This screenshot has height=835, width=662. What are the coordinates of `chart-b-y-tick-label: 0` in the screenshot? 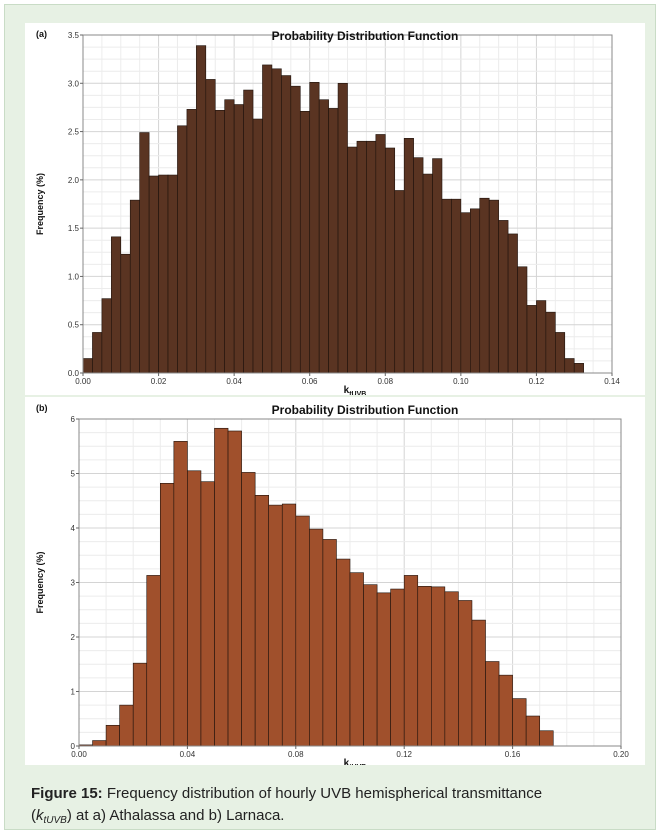 It's located at (73, 746).